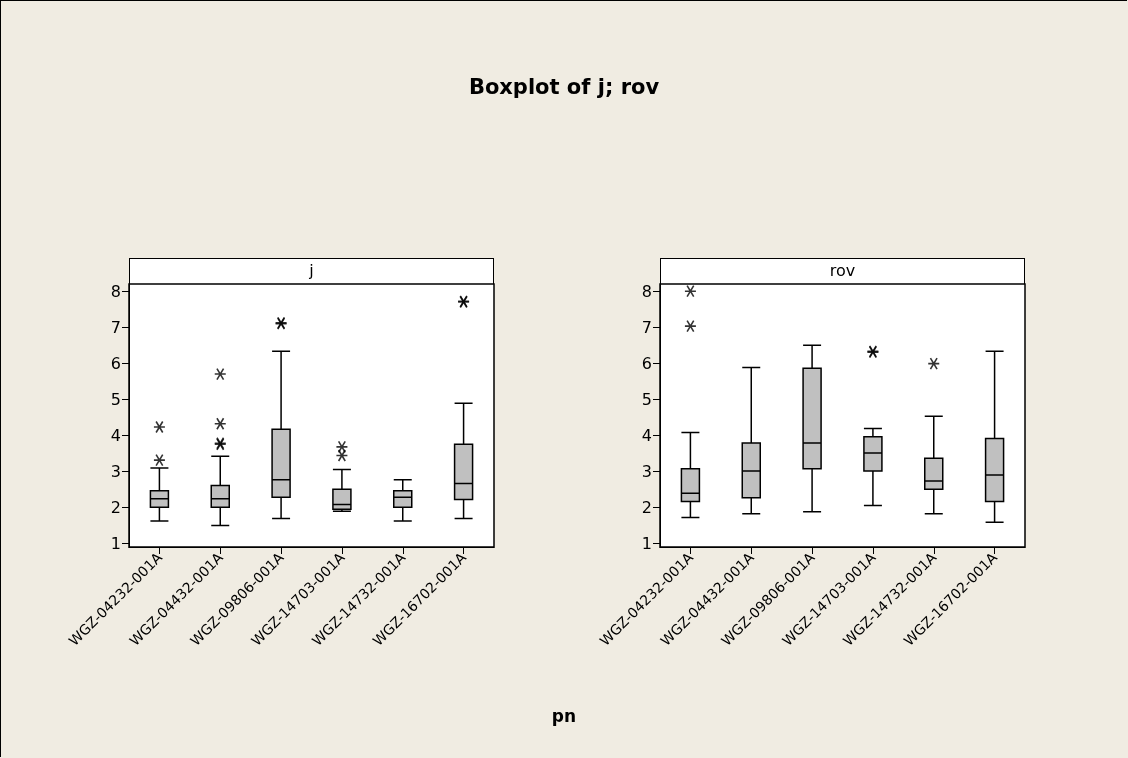 The height and width of the screenshot is (758, 1128). Describe the element at coordinates (564, 87) in the screenshot. I see `text: Boxplot of j; rov` at that location.